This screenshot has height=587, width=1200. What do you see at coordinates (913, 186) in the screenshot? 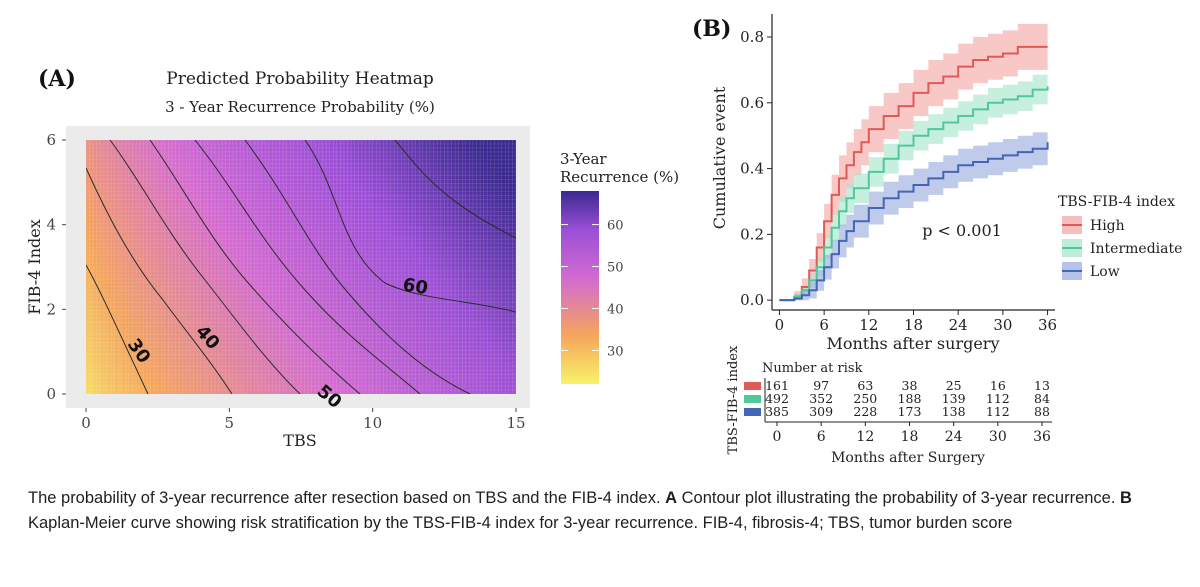
I see `km-band-intermediate` at bounding box center [913, 186].